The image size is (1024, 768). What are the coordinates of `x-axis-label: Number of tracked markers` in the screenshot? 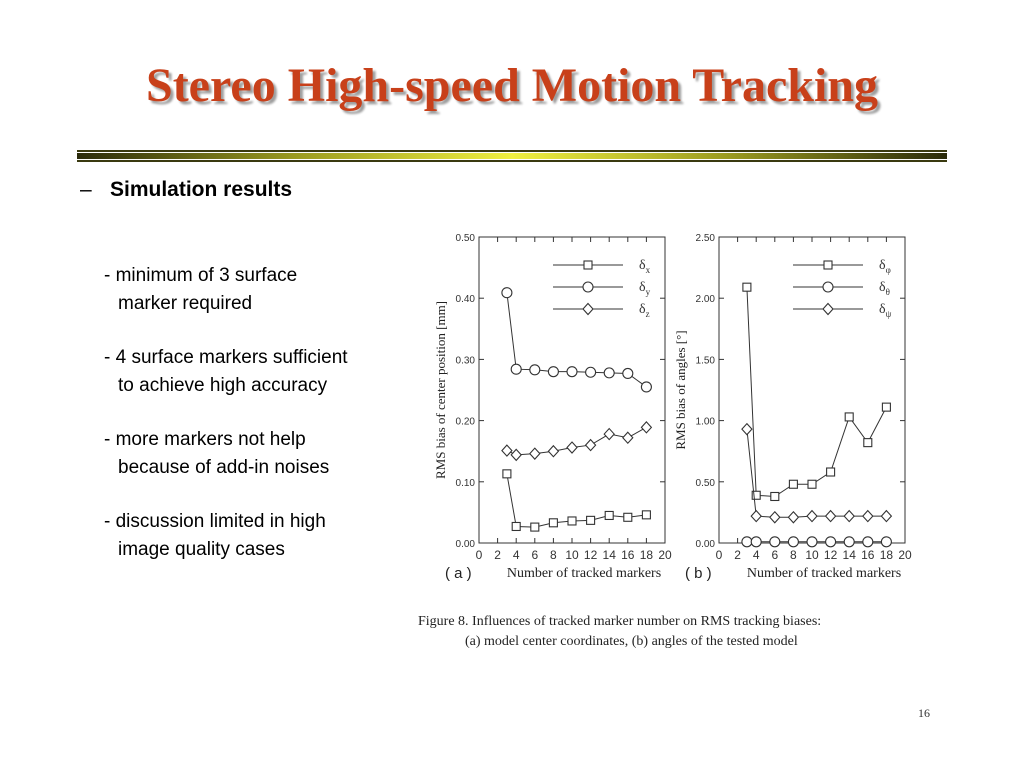 It's located at (824, 573).